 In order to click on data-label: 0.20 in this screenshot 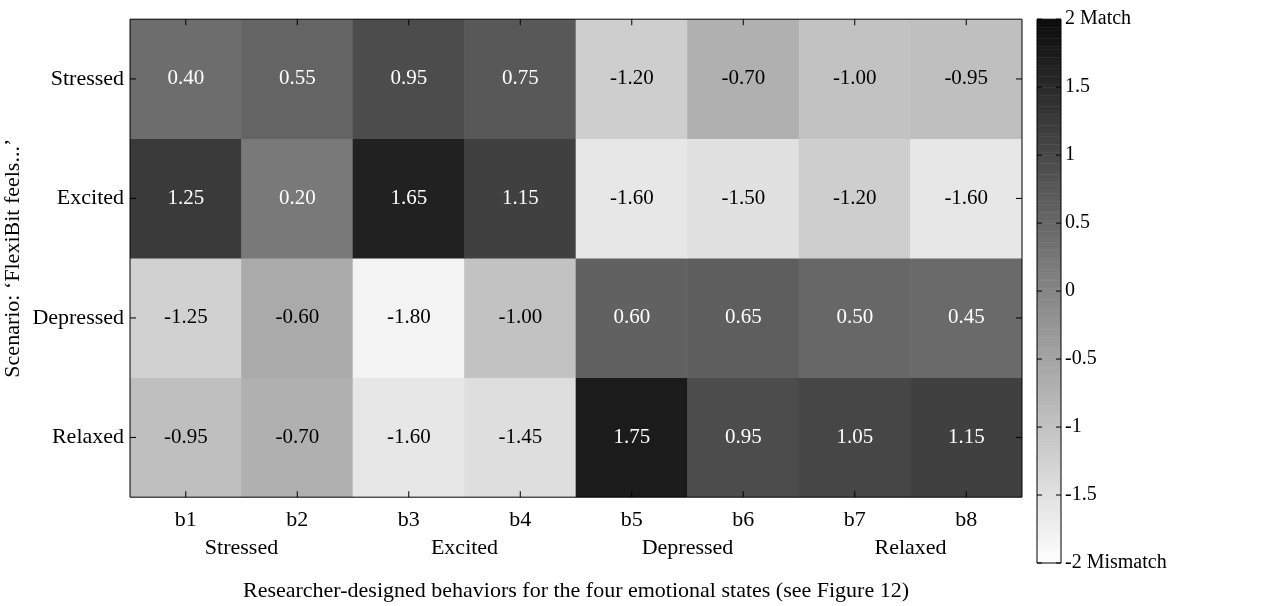, I will do `click(297, 196)`.